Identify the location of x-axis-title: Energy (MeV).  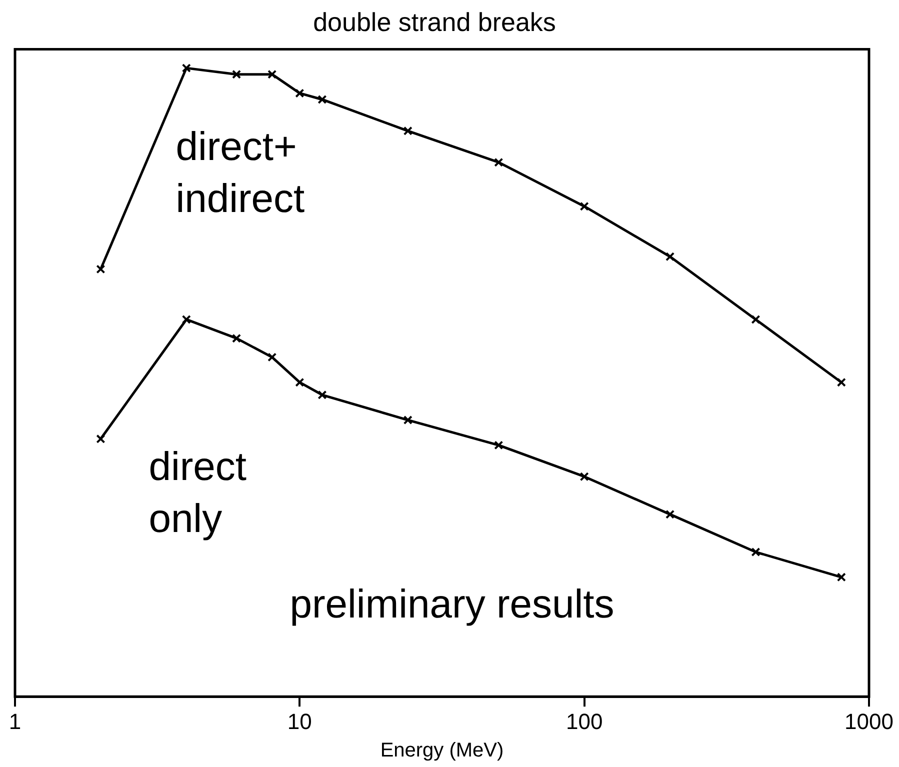
(442, 751).